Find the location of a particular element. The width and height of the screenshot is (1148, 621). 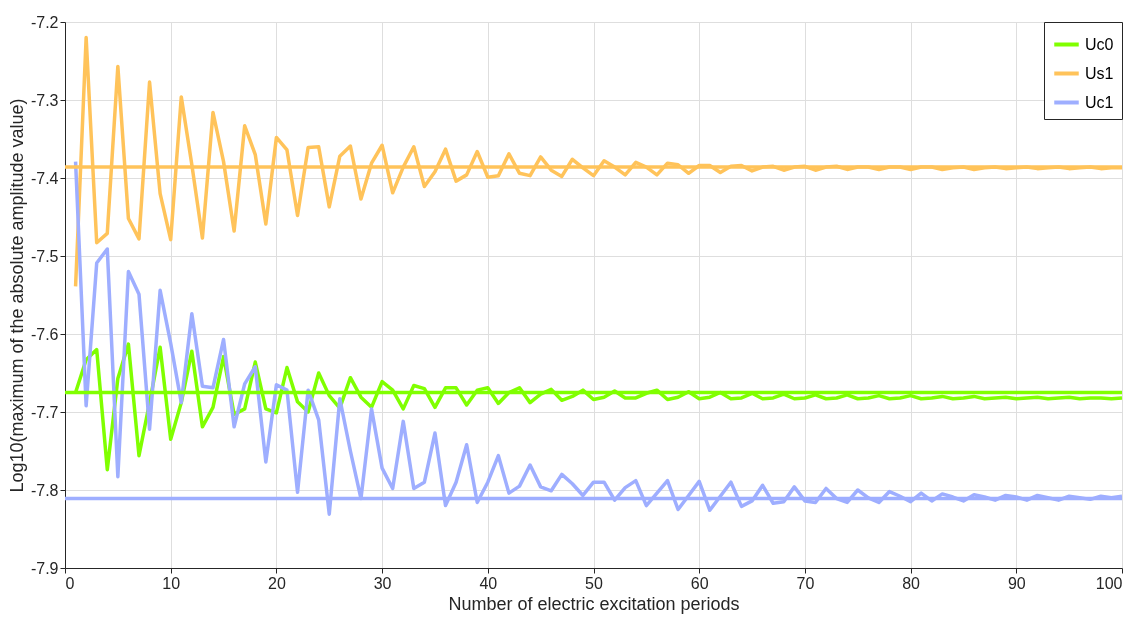

x-tick-label: 0 is located at coordinates (70, 583).